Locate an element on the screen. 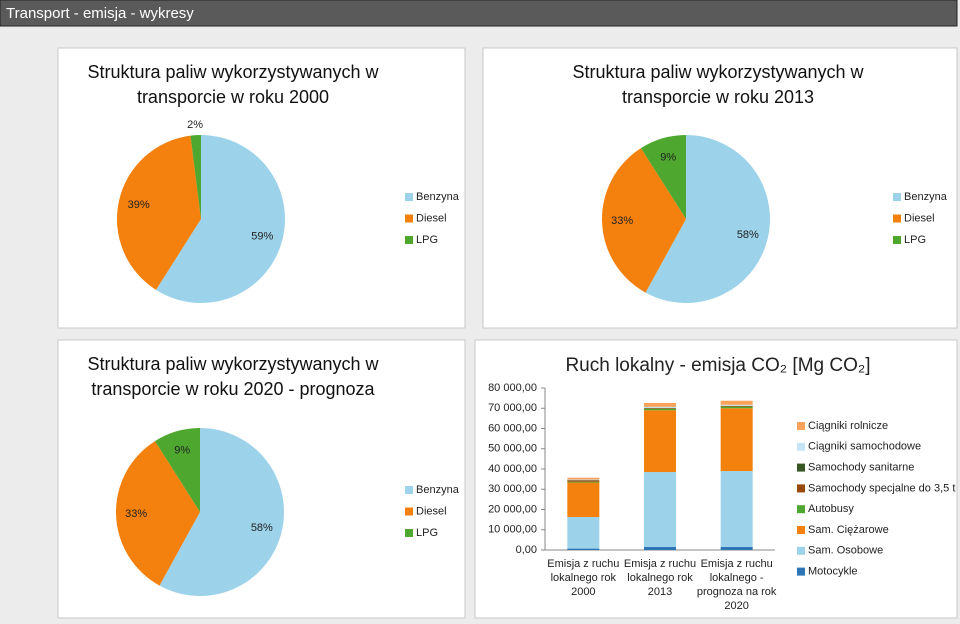  legend-label: Ciągniki samochodowe is located at coordinates (864, 447).